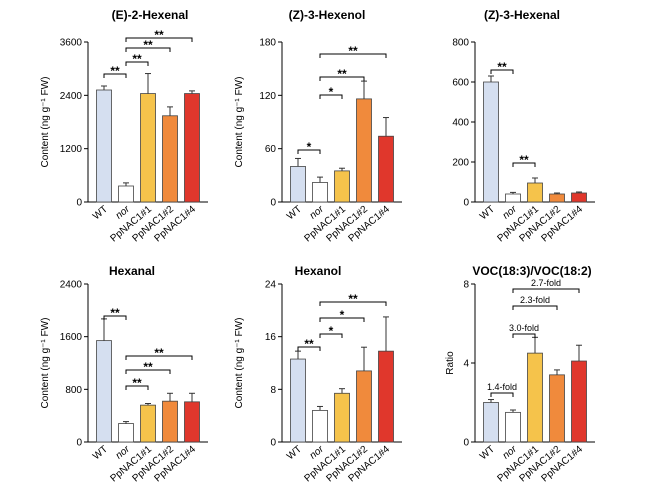  Describe the element at coordinates (271, 285) in the screenshot. I see `y-tick-label: 24` at that location.